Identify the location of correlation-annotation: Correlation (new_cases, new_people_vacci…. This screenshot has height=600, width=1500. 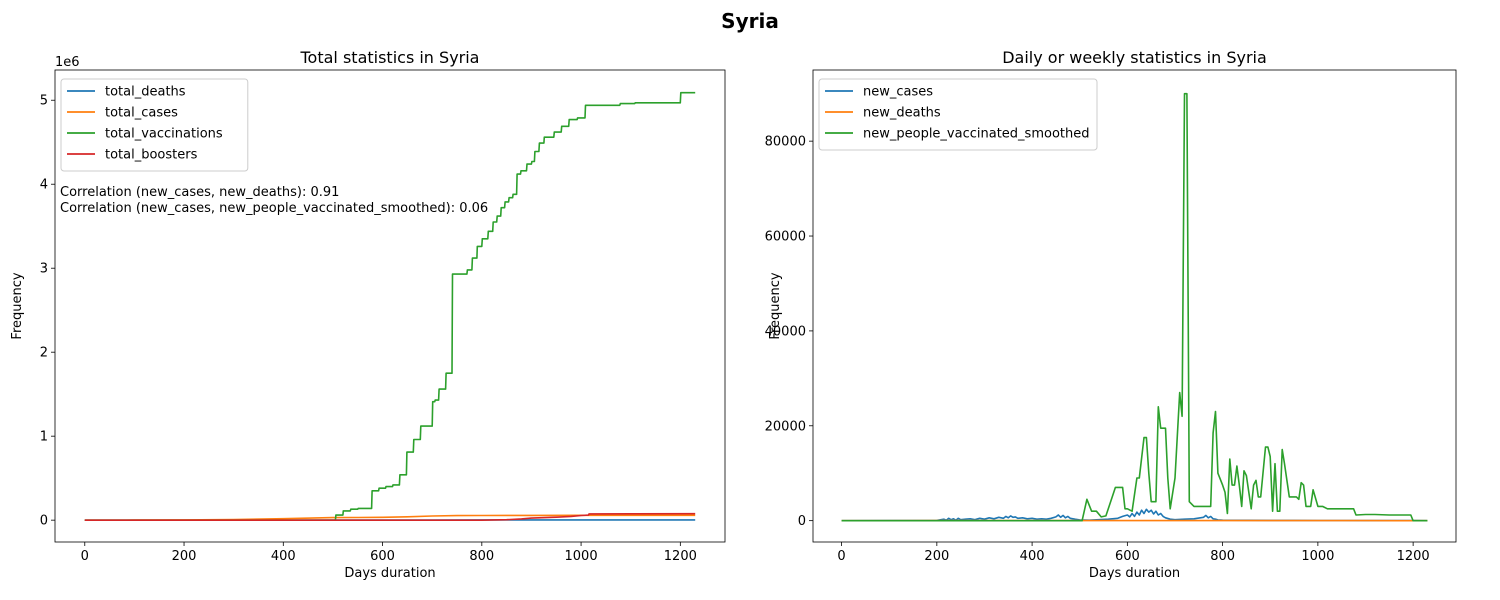
(274, 208).